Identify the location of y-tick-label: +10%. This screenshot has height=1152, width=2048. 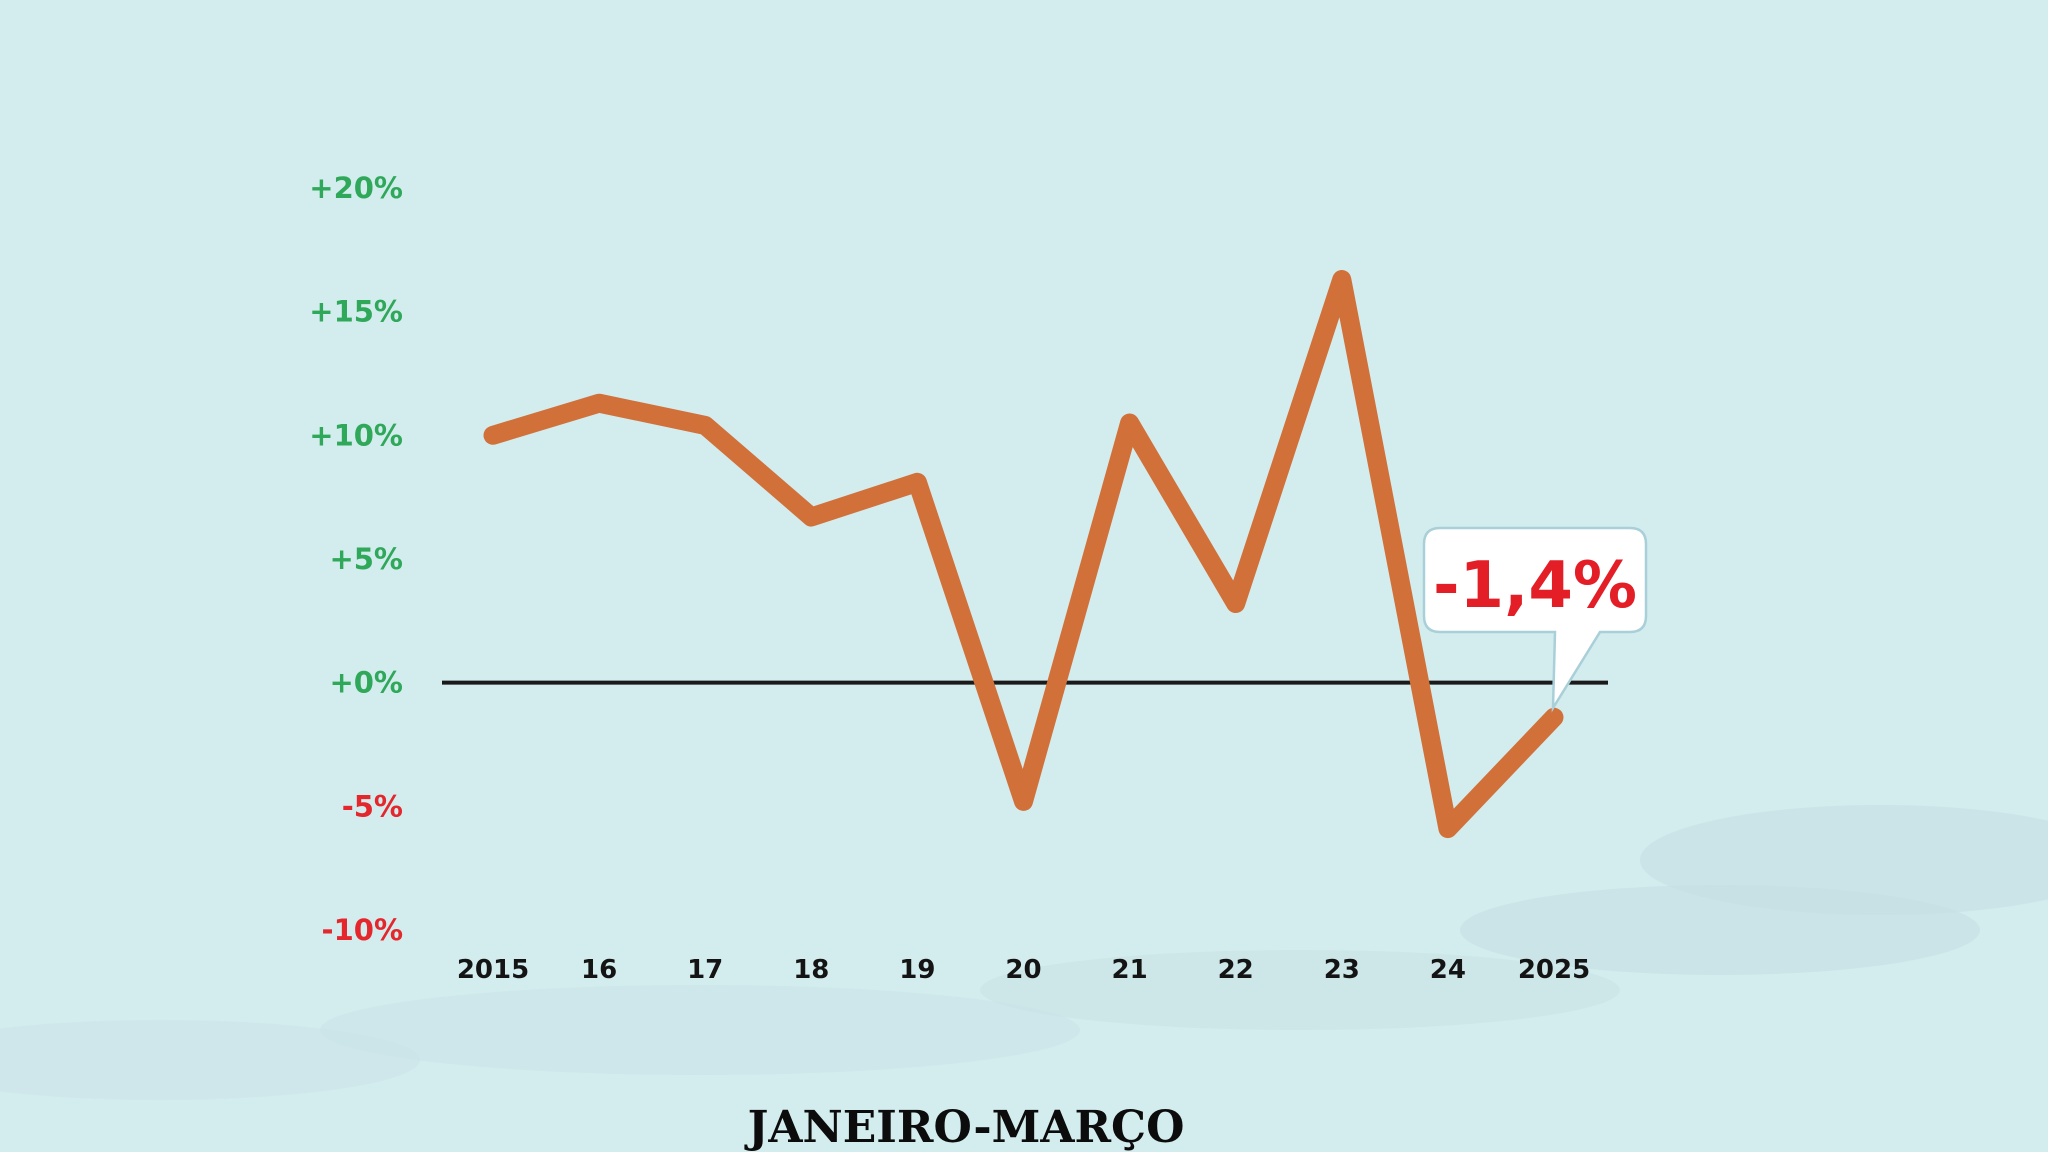
(356, 435).